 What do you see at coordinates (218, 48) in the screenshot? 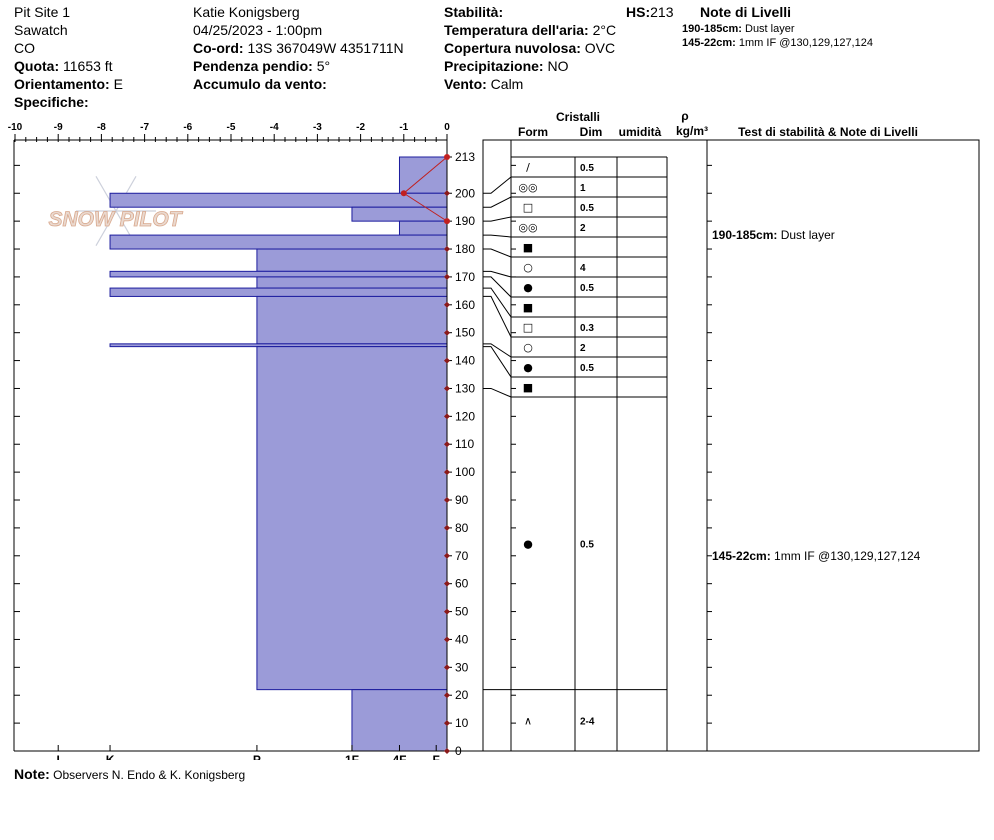
I see `coordinates-label: Co-ord:` at bounding box center [218, 48].